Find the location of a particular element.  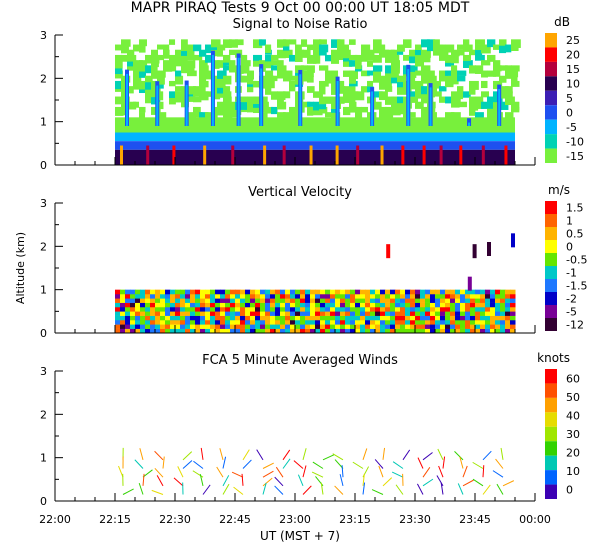

colorbar-label: 20 is located at coordinates (573, 453).